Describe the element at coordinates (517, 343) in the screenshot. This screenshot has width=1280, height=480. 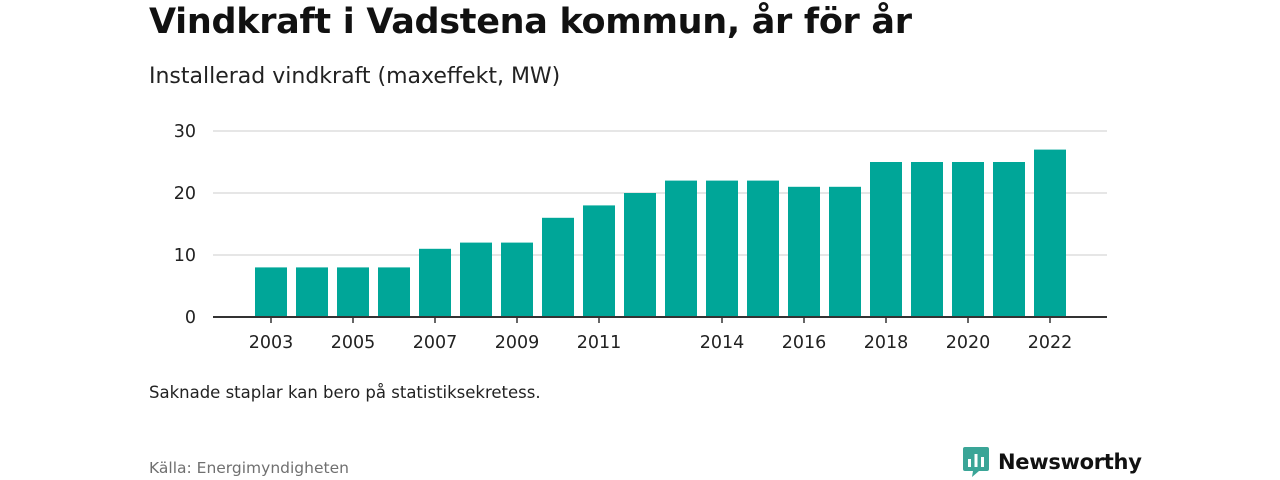
I see `x-tick-label: 2009` at that location.